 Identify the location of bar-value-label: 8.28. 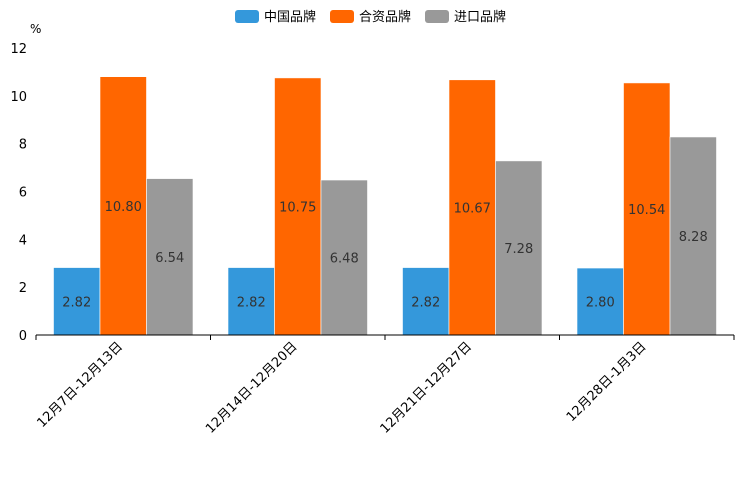
(693, 237).